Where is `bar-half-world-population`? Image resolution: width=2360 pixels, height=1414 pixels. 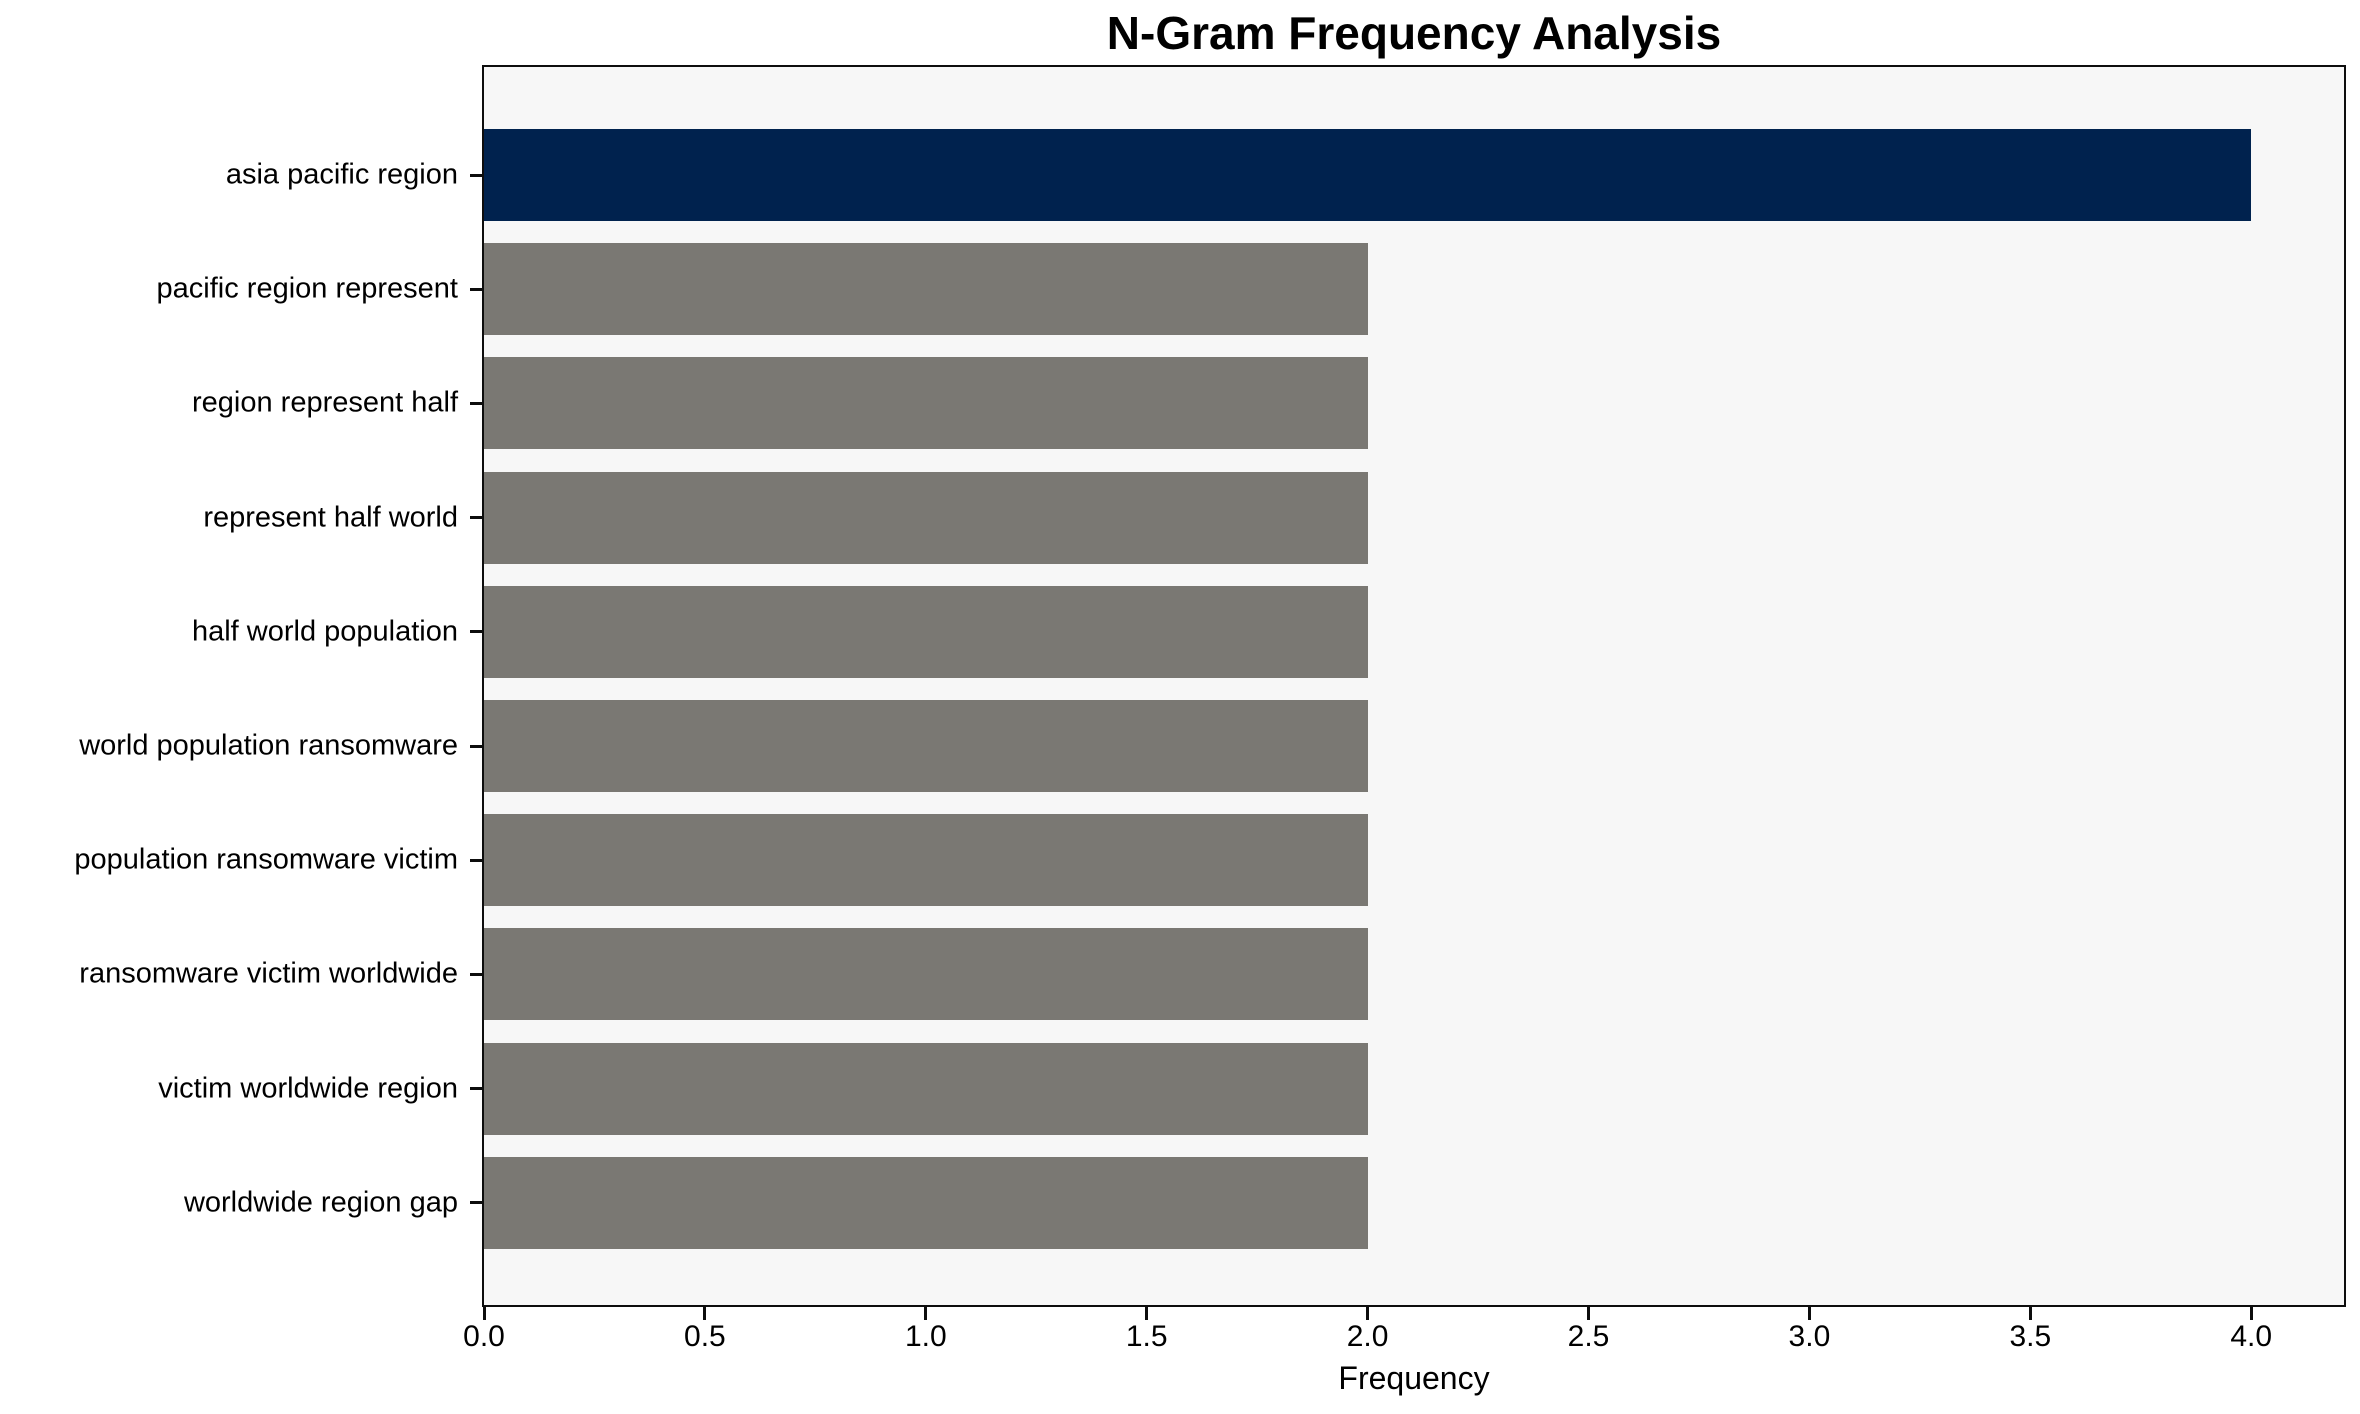
bar-half-world-population is located at coordinates (926, 631).